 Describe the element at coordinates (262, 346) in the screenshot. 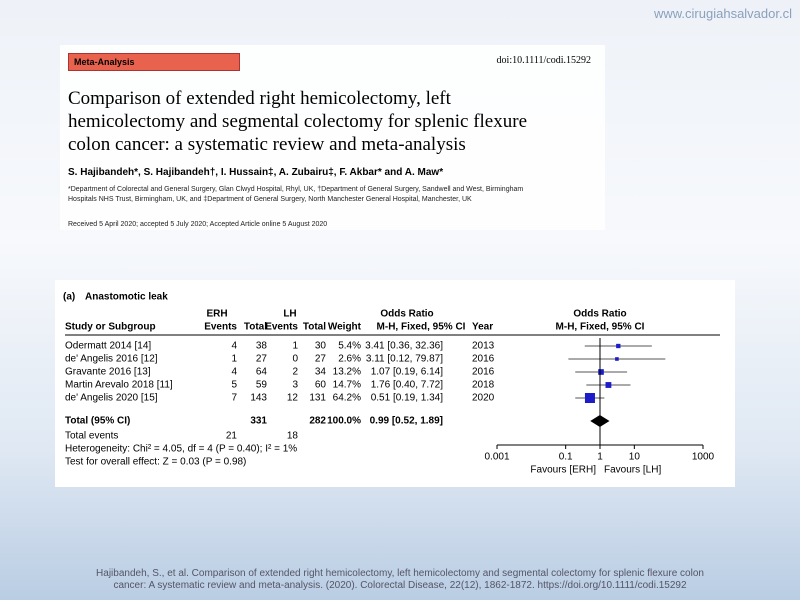

I see `cell: 38` at that location.